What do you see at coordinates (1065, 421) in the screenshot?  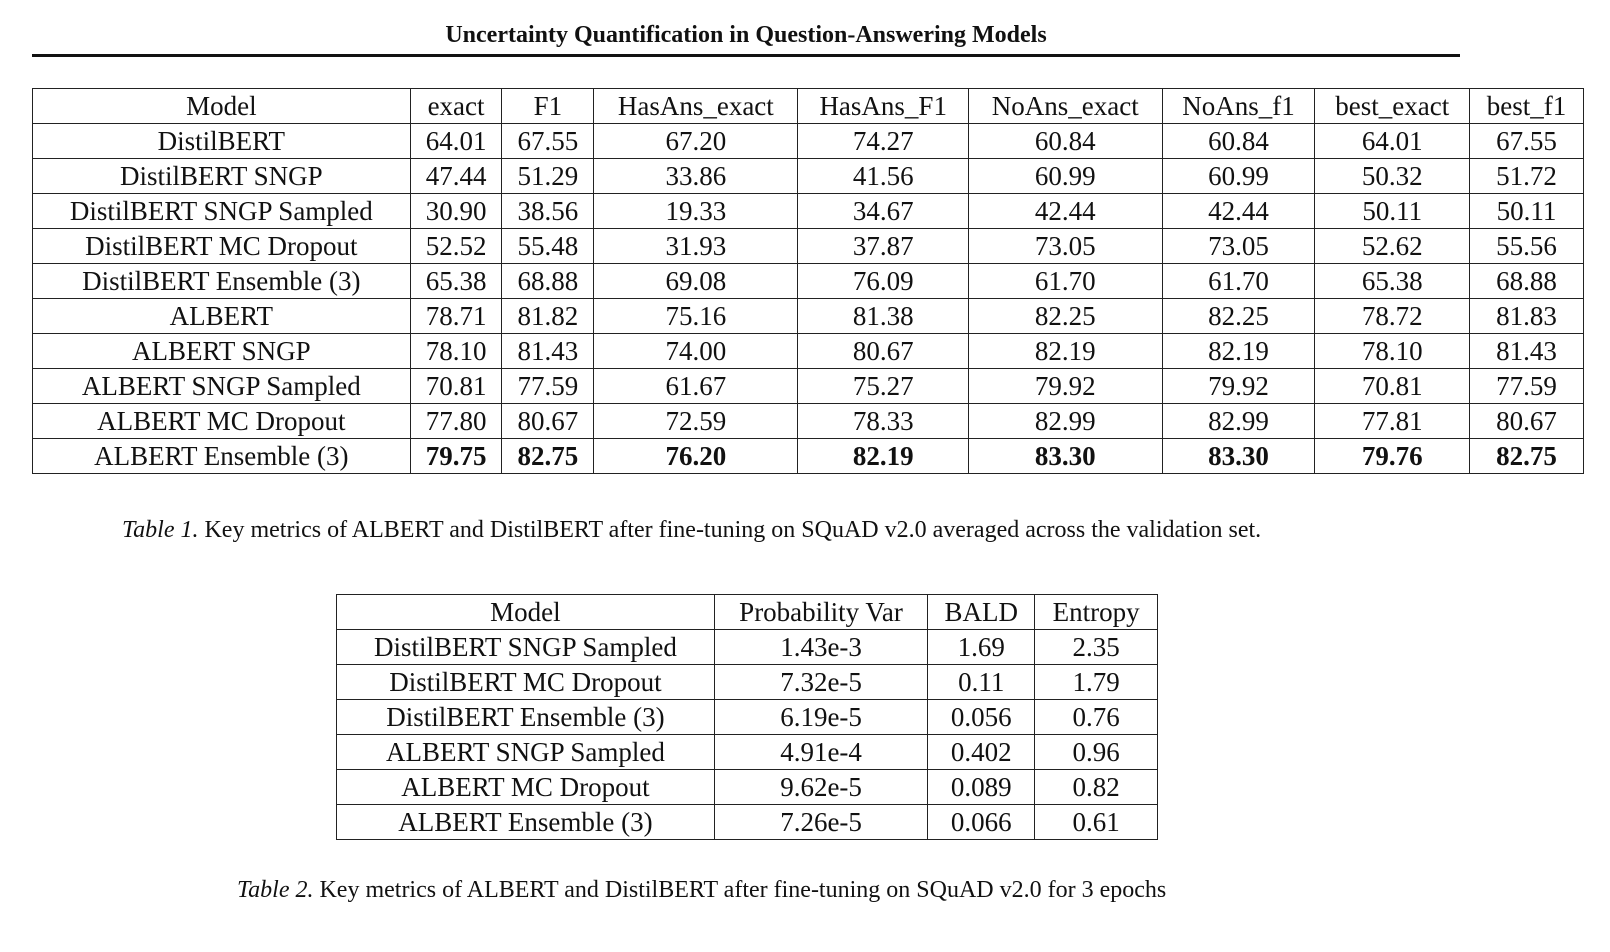 I see `table-cell: 82.99` at bounding box center [1065, 421].